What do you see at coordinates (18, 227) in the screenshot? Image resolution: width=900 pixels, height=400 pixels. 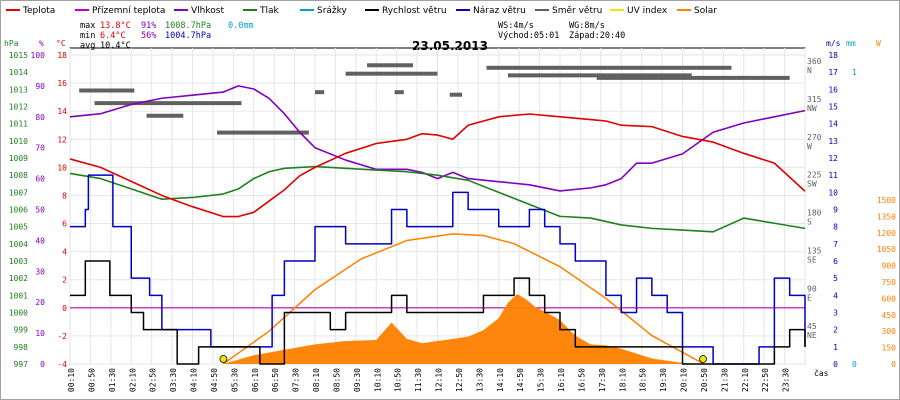 I see `axis-hpa-tick: 1005` at bounding box center [18, 227].